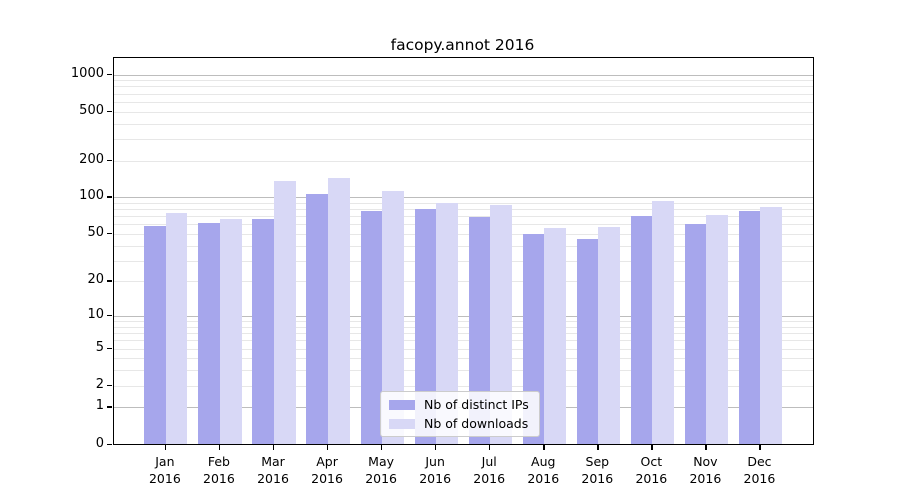 This screenshot has height=500, width=900. I want to click on bar-distinct-ips-dec, so click(749, 327).